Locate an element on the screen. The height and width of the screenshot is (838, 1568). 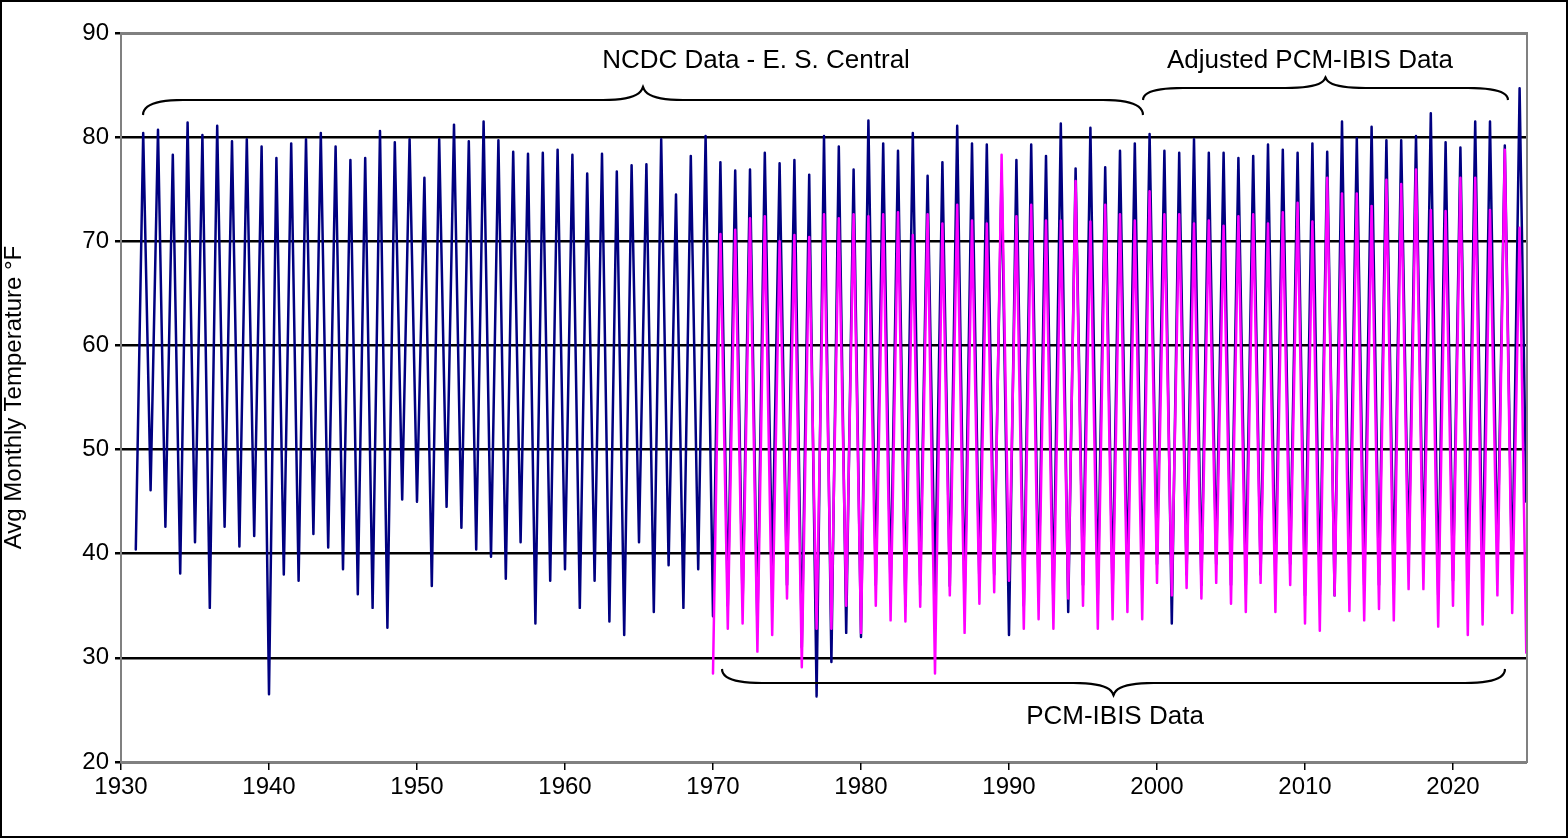
y-tick-label: 80 is located at coordinates (95, 135).